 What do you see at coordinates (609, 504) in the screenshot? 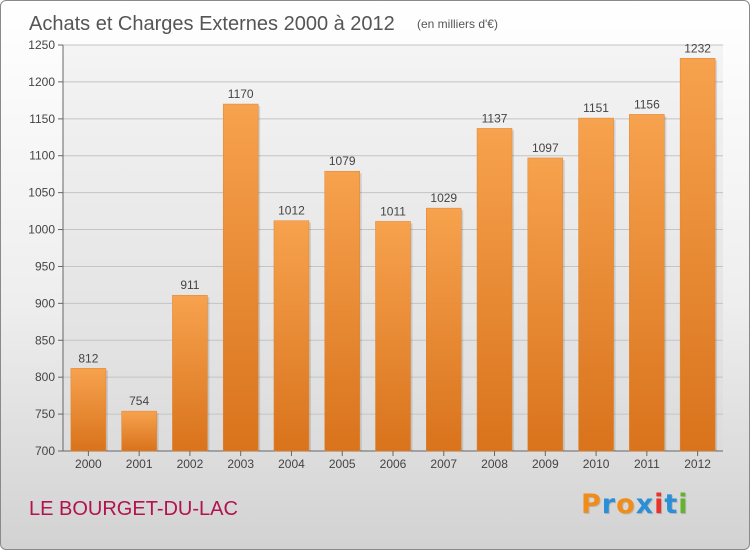
I see `brand-letter: r` at bounding box center [609, 504].